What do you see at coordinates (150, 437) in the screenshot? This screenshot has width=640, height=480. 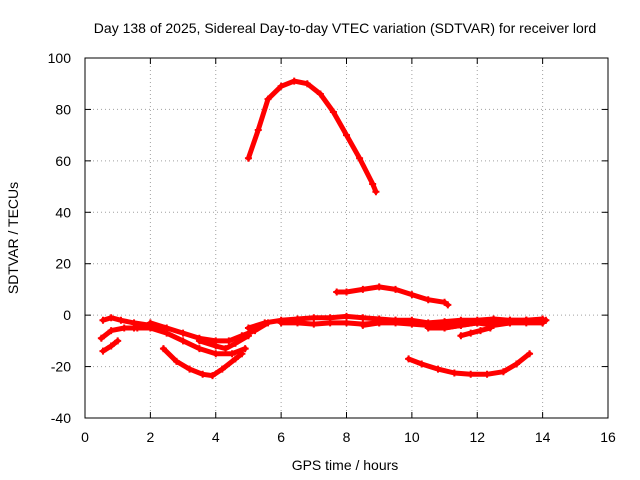 I see `x-tick-label: 2` at bounding box center [150, 437].